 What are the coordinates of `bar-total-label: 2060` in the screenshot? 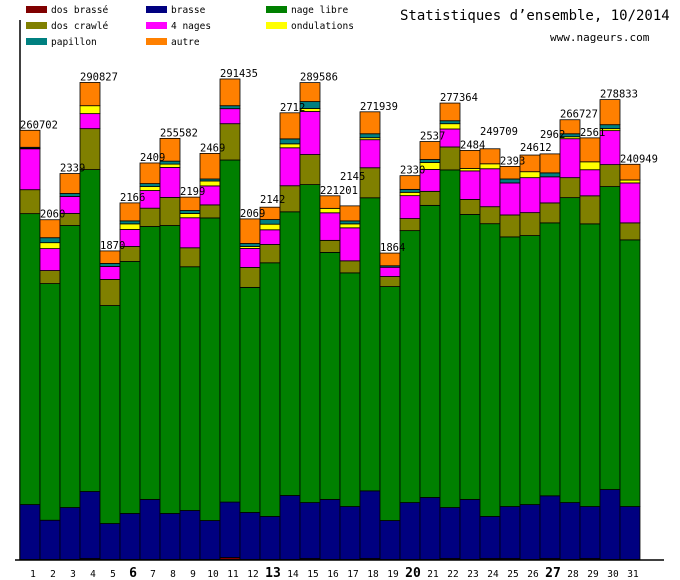 It's located at (52, 215).